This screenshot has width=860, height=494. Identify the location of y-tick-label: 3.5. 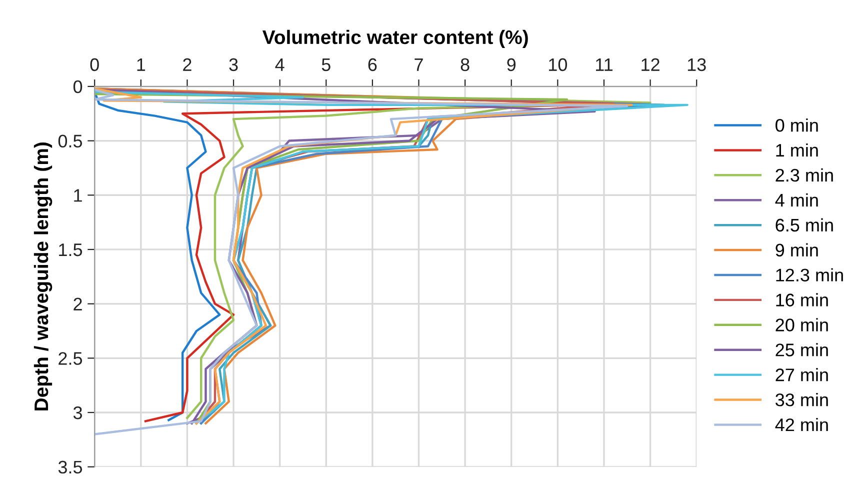
(70, 467).